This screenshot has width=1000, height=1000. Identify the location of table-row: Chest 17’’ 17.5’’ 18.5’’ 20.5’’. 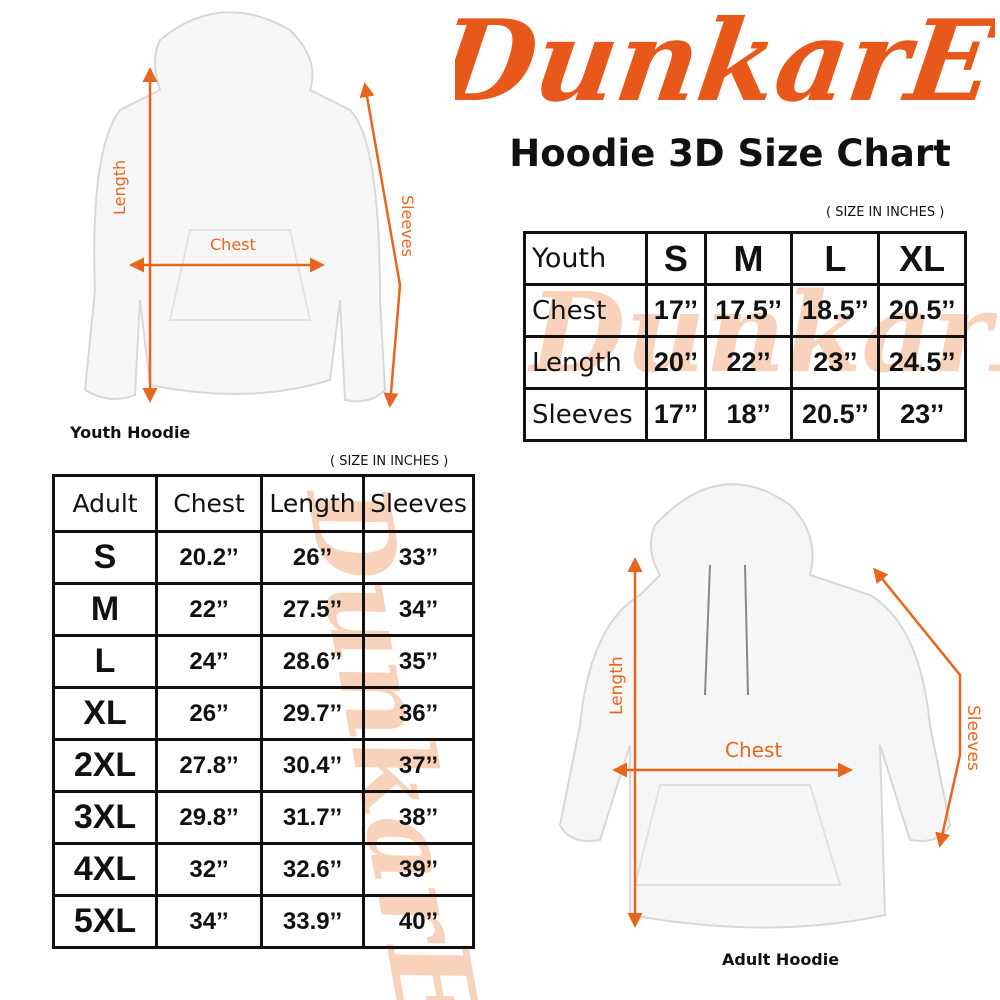
(745, 310).